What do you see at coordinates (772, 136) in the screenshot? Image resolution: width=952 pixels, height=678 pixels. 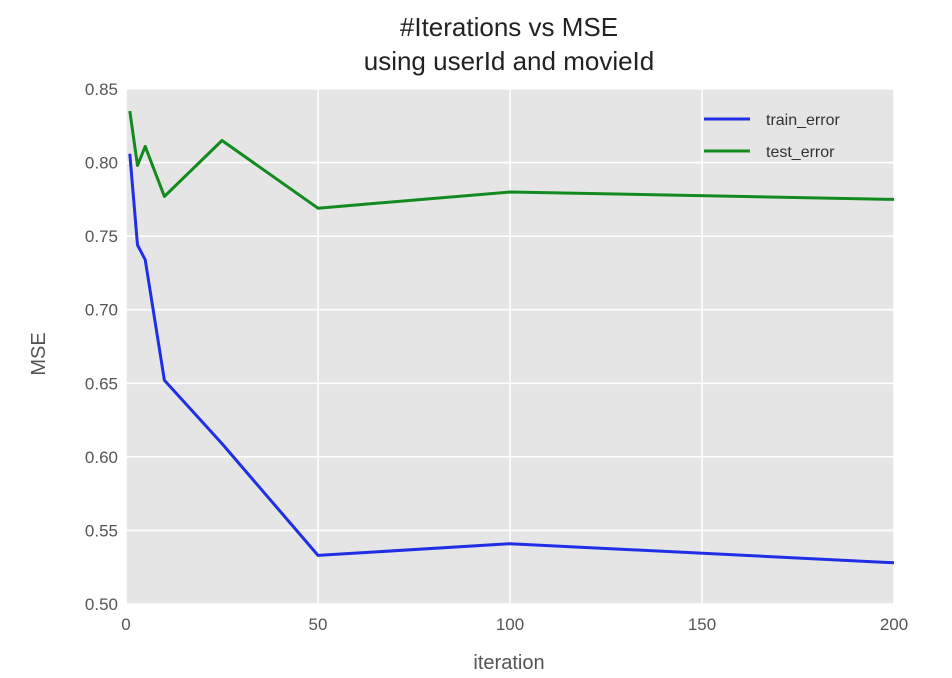 I see `legend: train_error test_error` at bounding box center [772, 136].